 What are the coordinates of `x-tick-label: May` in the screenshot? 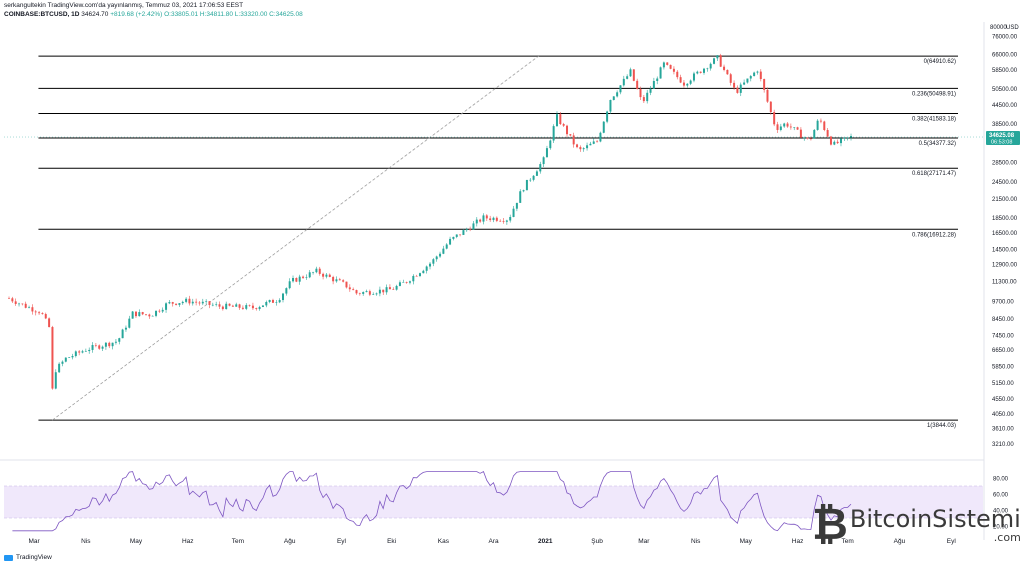 It's located at (746, 541).